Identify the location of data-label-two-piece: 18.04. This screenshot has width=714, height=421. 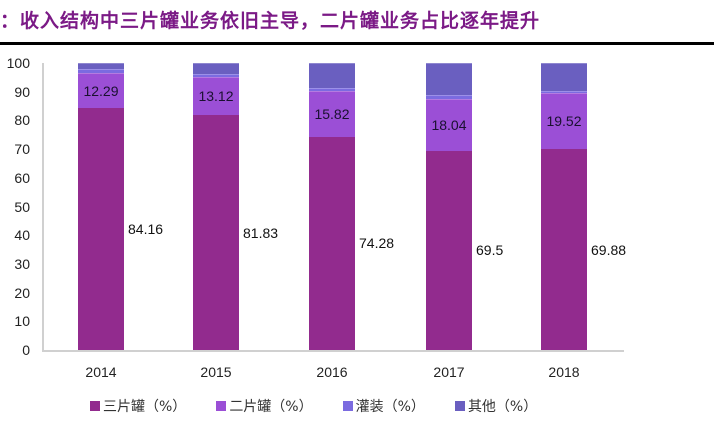
(449, 124).